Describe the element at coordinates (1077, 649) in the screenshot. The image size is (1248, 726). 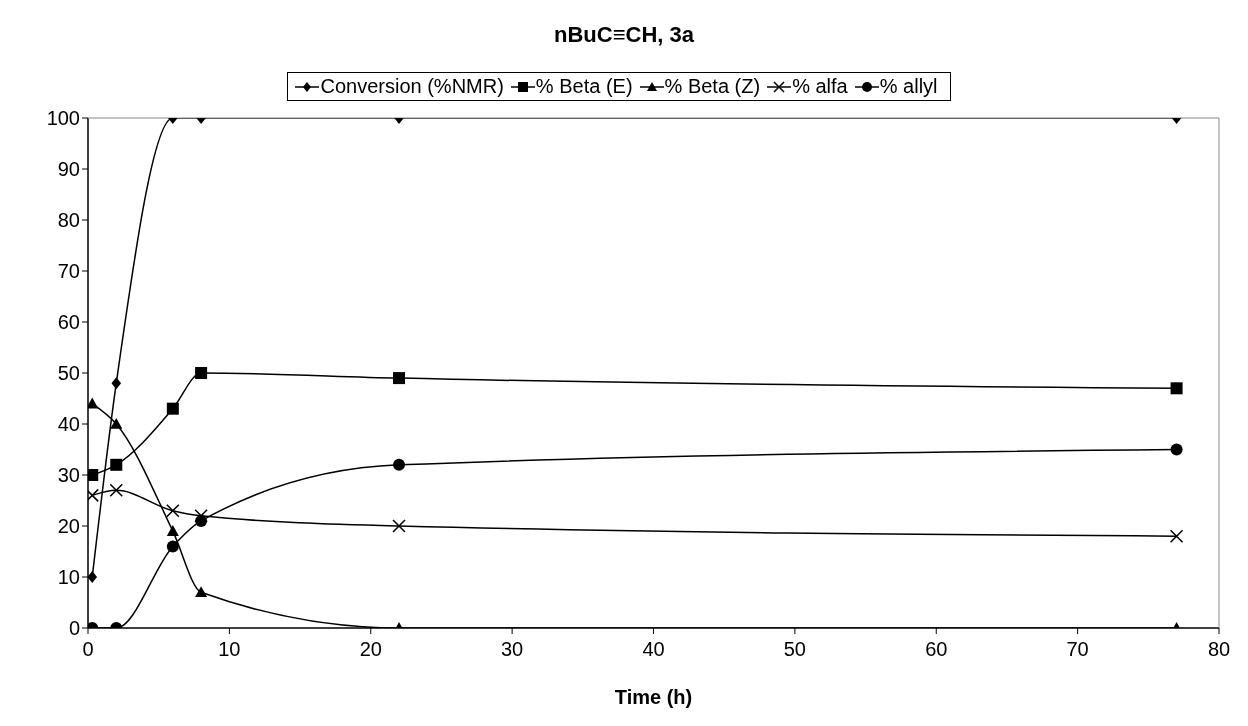
I see `x-tick-label: 70` at that location.